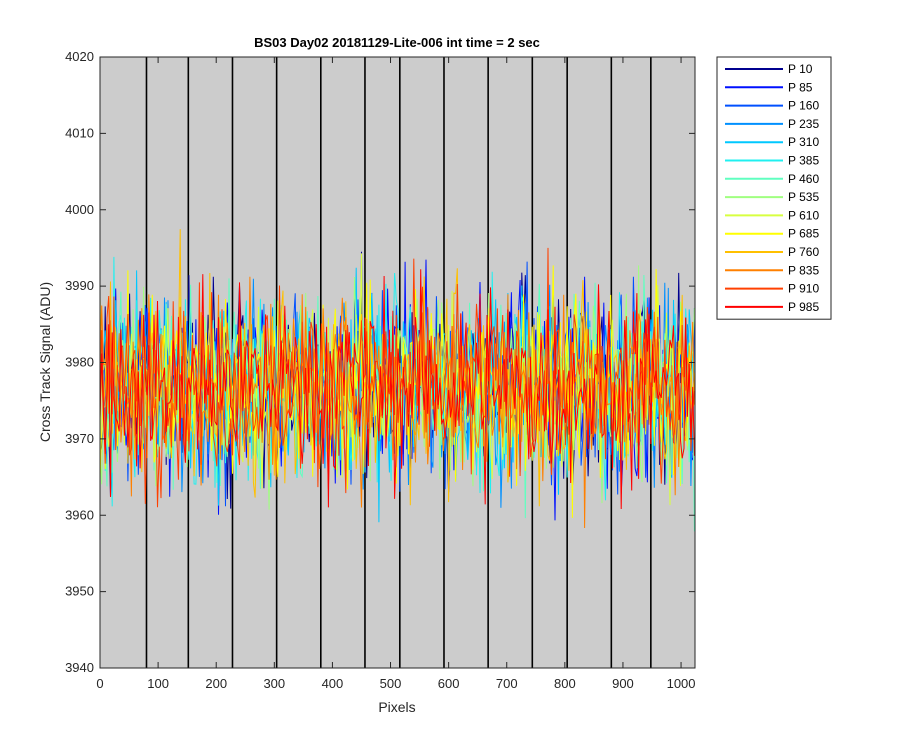 This screenshot has width=900, height=750. I want to click on y-tick-label: 3970, so click(79, 438).